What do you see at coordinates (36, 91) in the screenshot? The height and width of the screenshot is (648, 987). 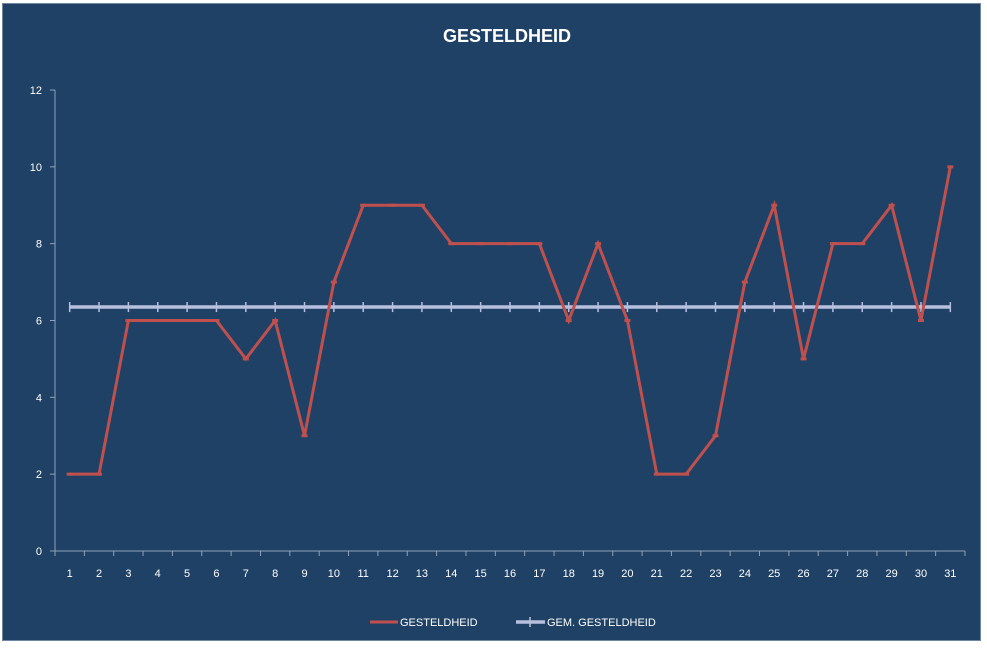 I see `y-tick-label: 12` at bounding box center [36, 91].